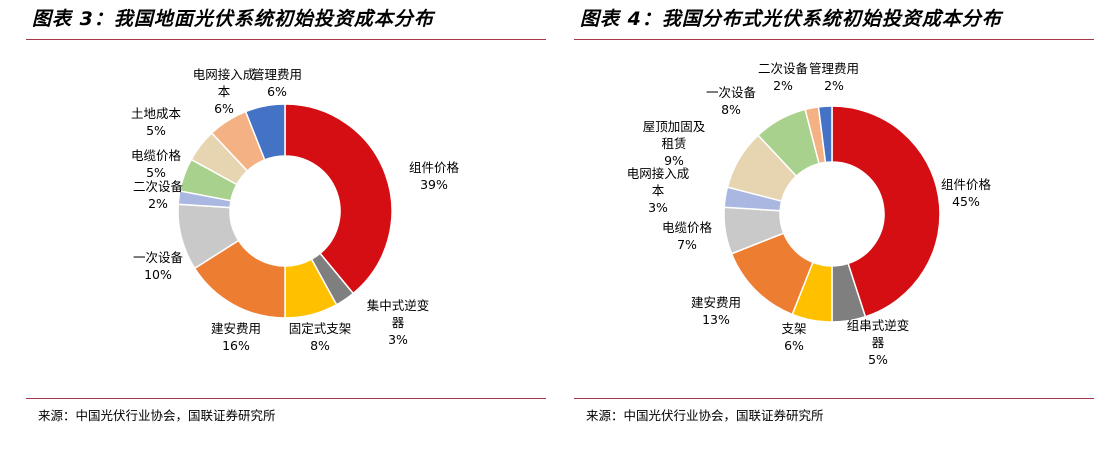 Image resolution: width=1109 pixels, height=451 pixels. What do you see at coordinates (434, 176) in the screenshot?
I see `slice-label: 组件价格 39%` at bounding box center [434, 176].